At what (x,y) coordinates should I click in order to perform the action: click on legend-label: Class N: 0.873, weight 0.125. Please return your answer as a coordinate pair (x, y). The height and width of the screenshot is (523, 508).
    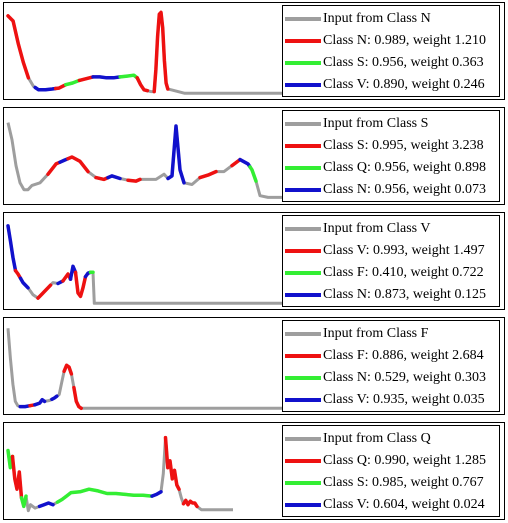
    Looking at the image, I should click on (404, 294).